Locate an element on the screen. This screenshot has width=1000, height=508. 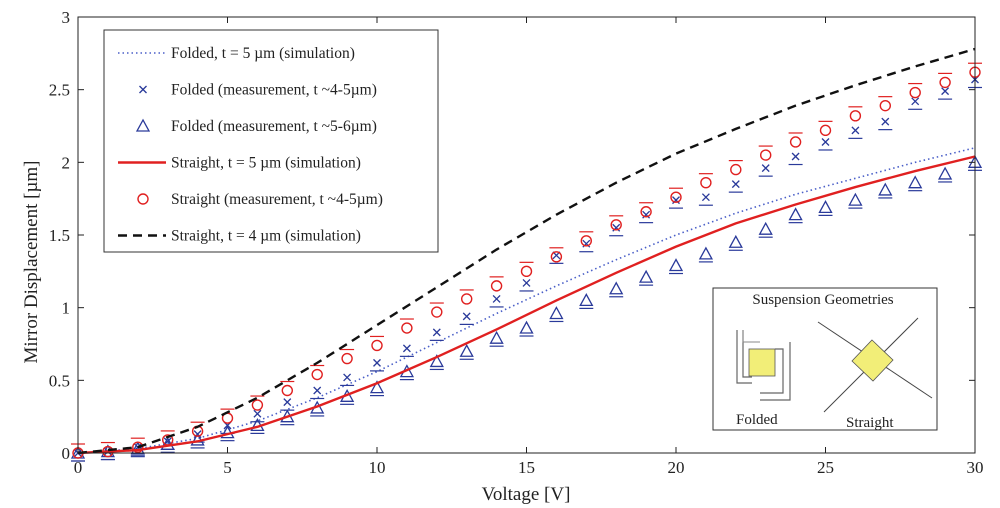
inset-label-folded: Folded is located at coordinates (757, 420).